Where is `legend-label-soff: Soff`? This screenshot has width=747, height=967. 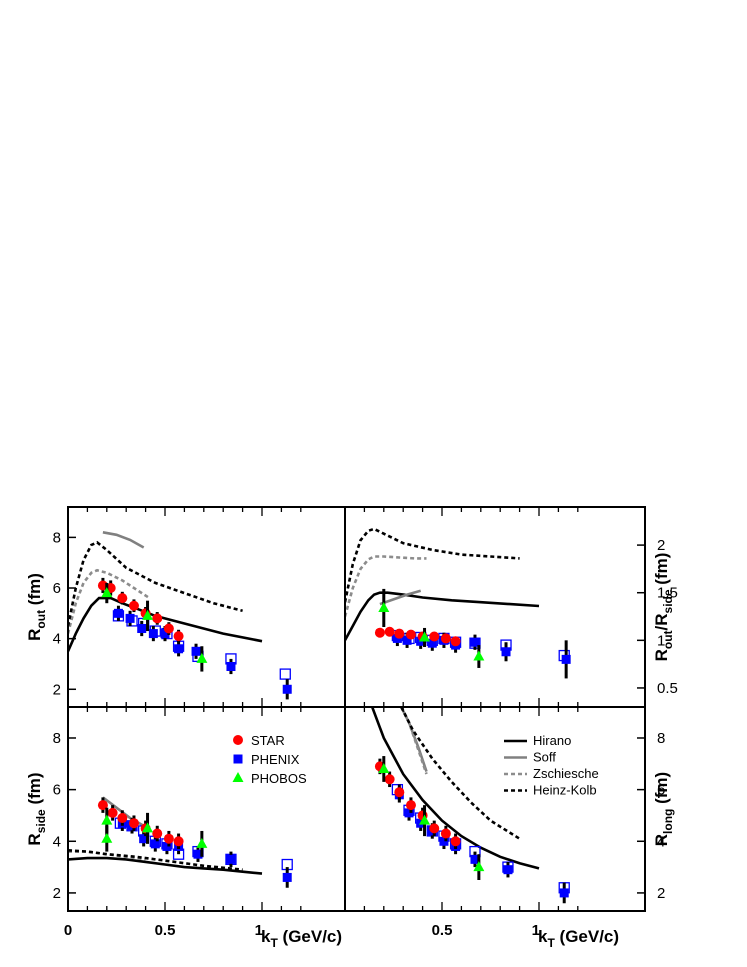
legend-label-soff: Soff is located at coordinates (544, 757).